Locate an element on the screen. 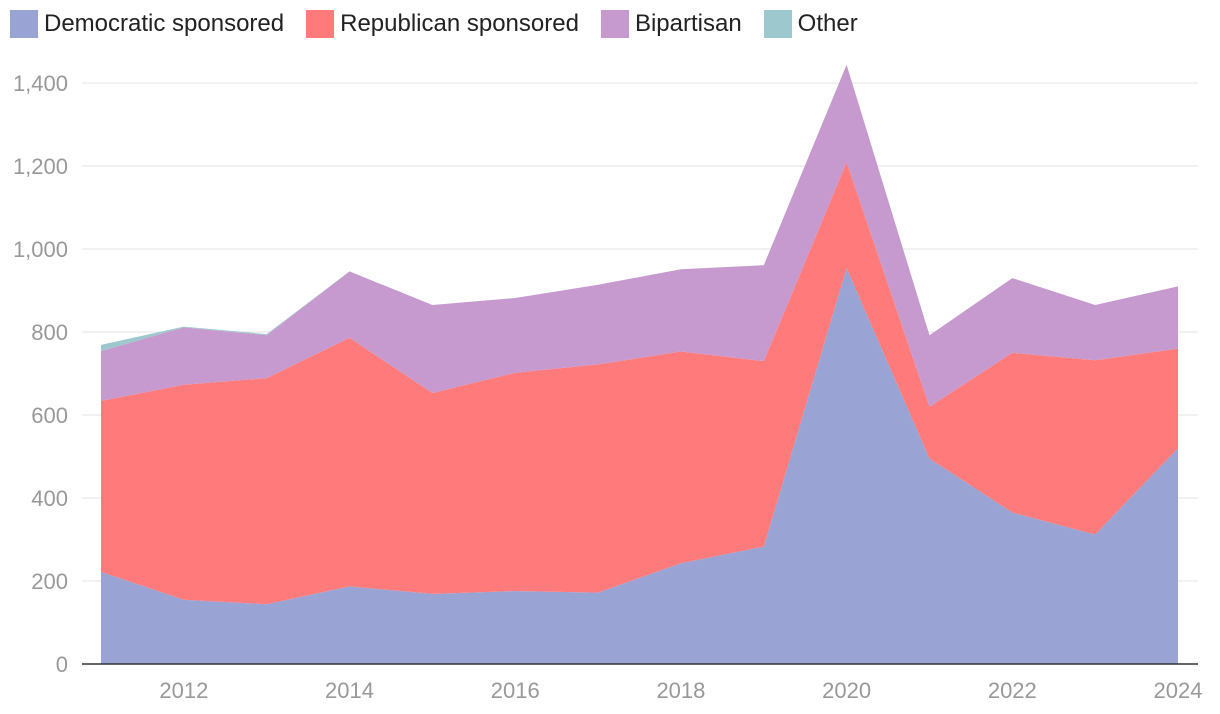 This screenshot has width=1220, height=714. legend-item-republican: Republican sponsored is located at coordinates (442, 24).